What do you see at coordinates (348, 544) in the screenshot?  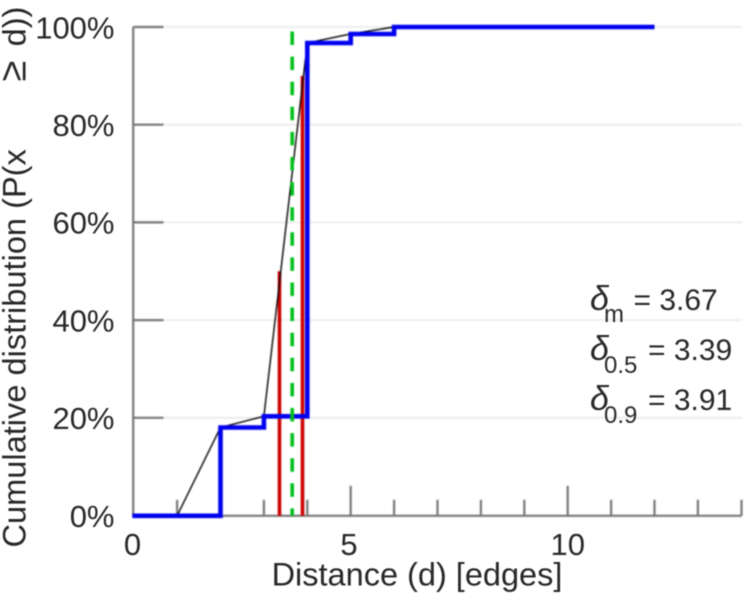 I see `svg-text: 5` at bounding box center [348, 544].